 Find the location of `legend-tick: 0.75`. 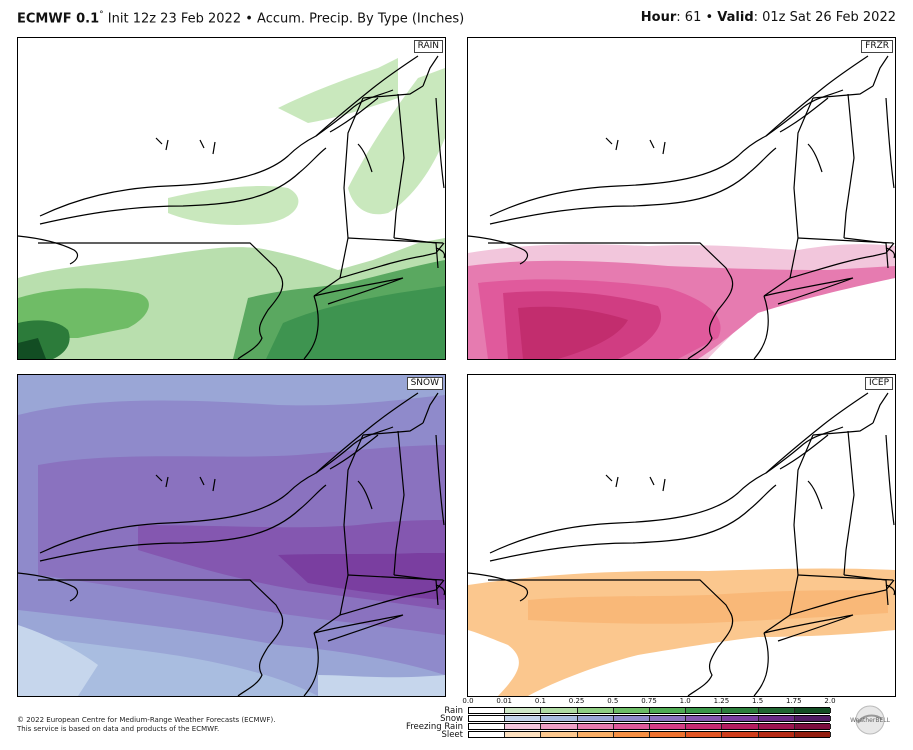

legend-tick: 0.75 is located at coordinates (649, 701).